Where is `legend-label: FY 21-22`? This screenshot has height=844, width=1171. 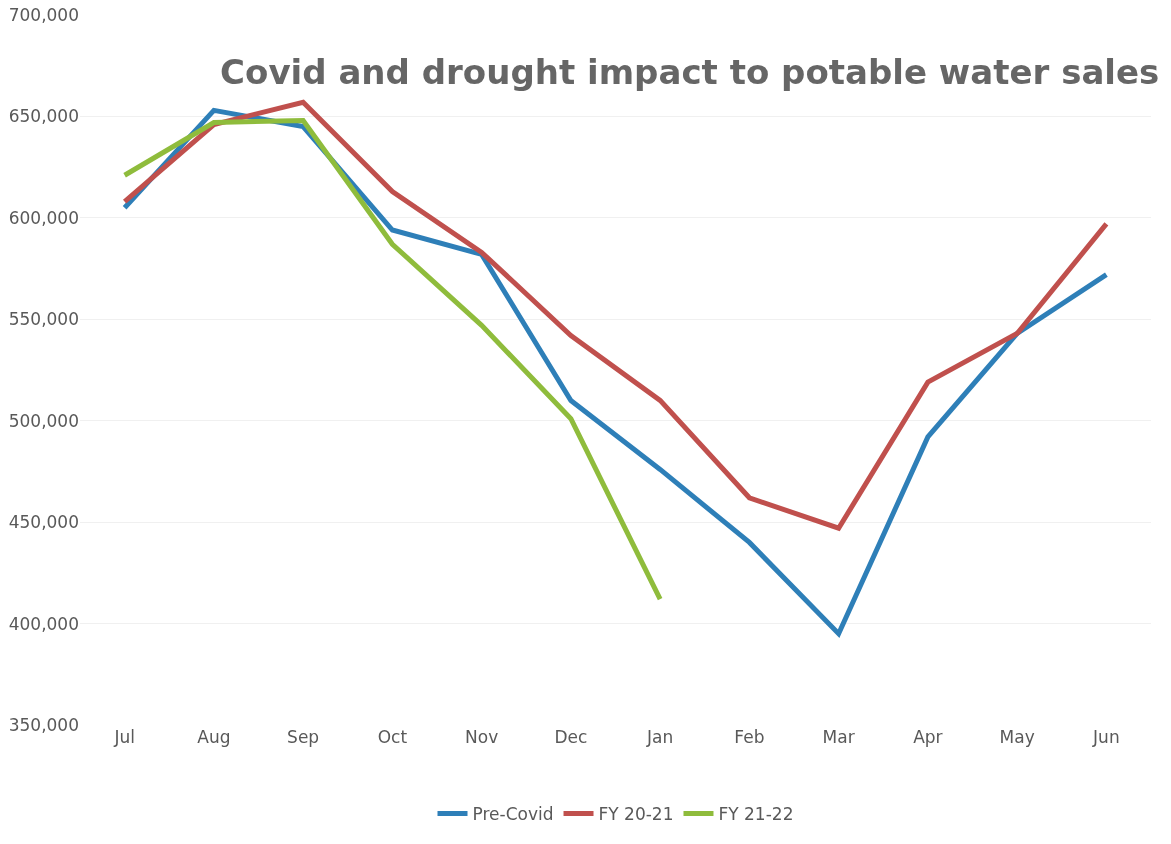
legend-label: FY 21-22 is located at coordinates (756, 814).